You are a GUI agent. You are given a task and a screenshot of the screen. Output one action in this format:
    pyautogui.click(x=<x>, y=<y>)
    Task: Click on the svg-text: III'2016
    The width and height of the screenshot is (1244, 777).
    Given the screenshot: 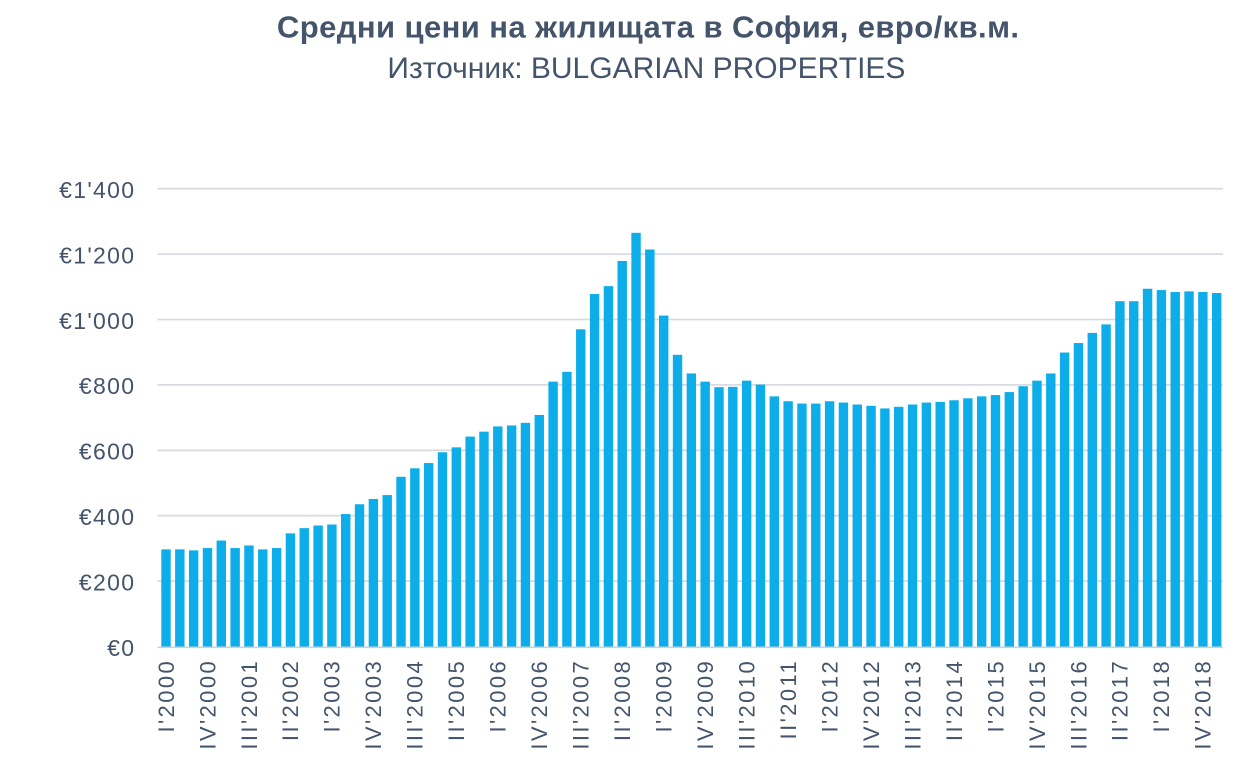 What is the action you would take?
    pyautogui.click(x=1078, y=704)
    